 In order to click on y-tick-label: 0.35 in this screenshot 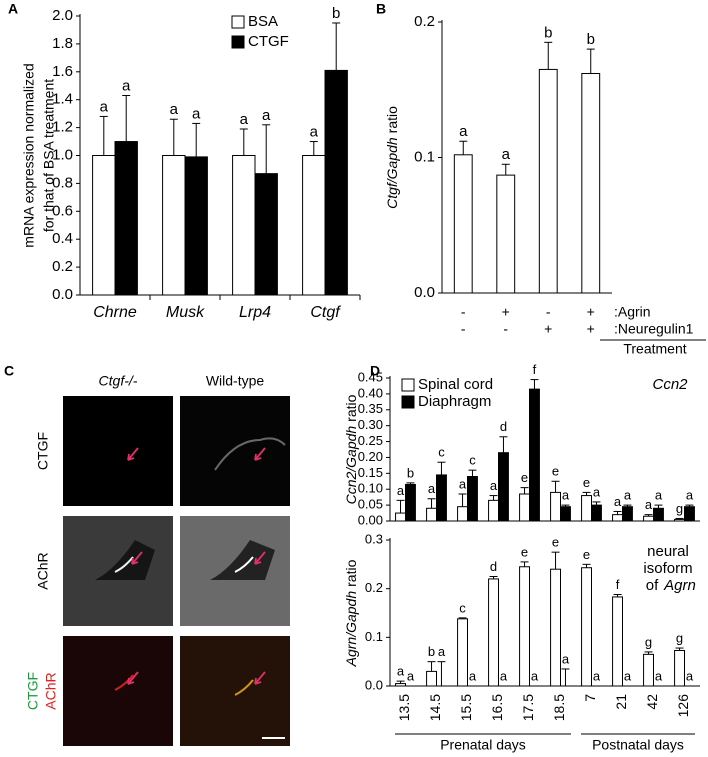, I will do `click(370, 408)`.